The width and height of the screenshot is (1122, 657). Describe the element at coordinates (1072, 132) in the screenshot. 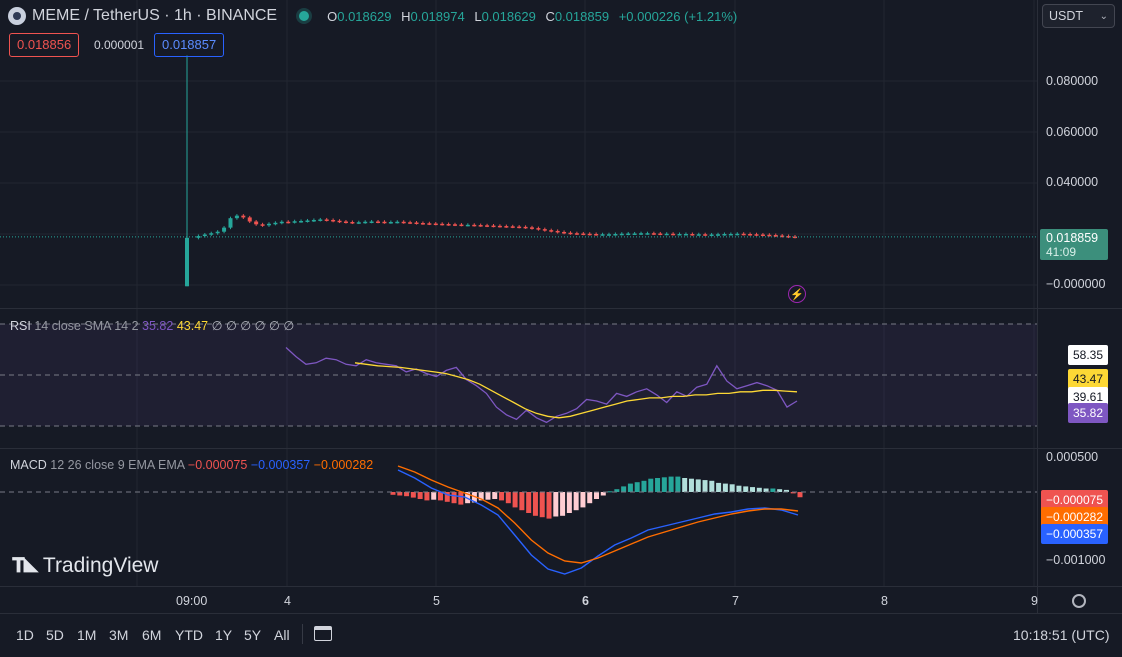

I see `price-tick: 0.060000` at that location.